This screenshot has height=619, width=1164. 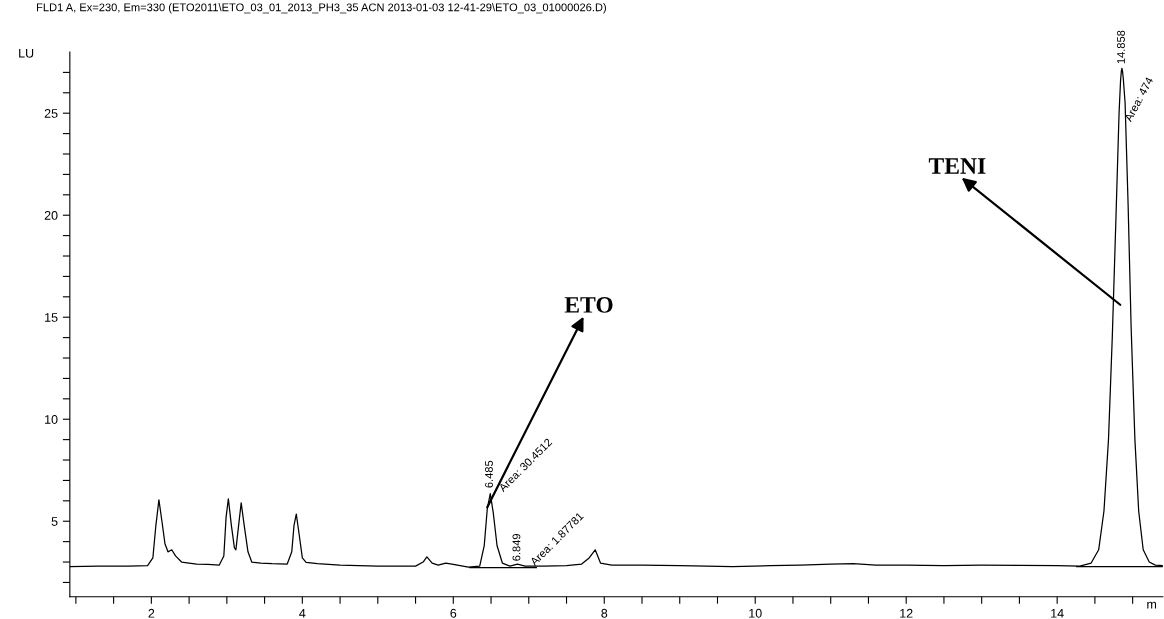 What do you see at coordinates (755, 613) in the screenshot?
I see `x-tick-label: 10` at bounding box center [755, 613].